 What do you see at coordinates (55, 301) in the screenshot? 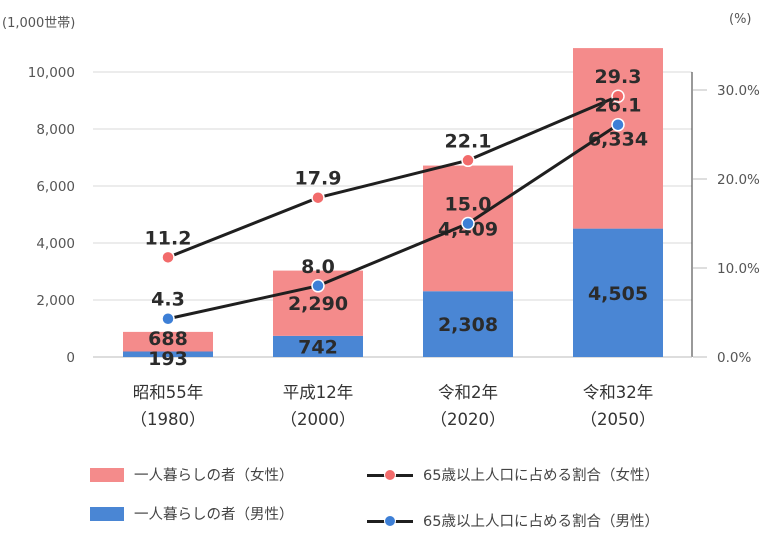
I see `y-left-tick-label: 2,000` at bounding box center [55, 301].